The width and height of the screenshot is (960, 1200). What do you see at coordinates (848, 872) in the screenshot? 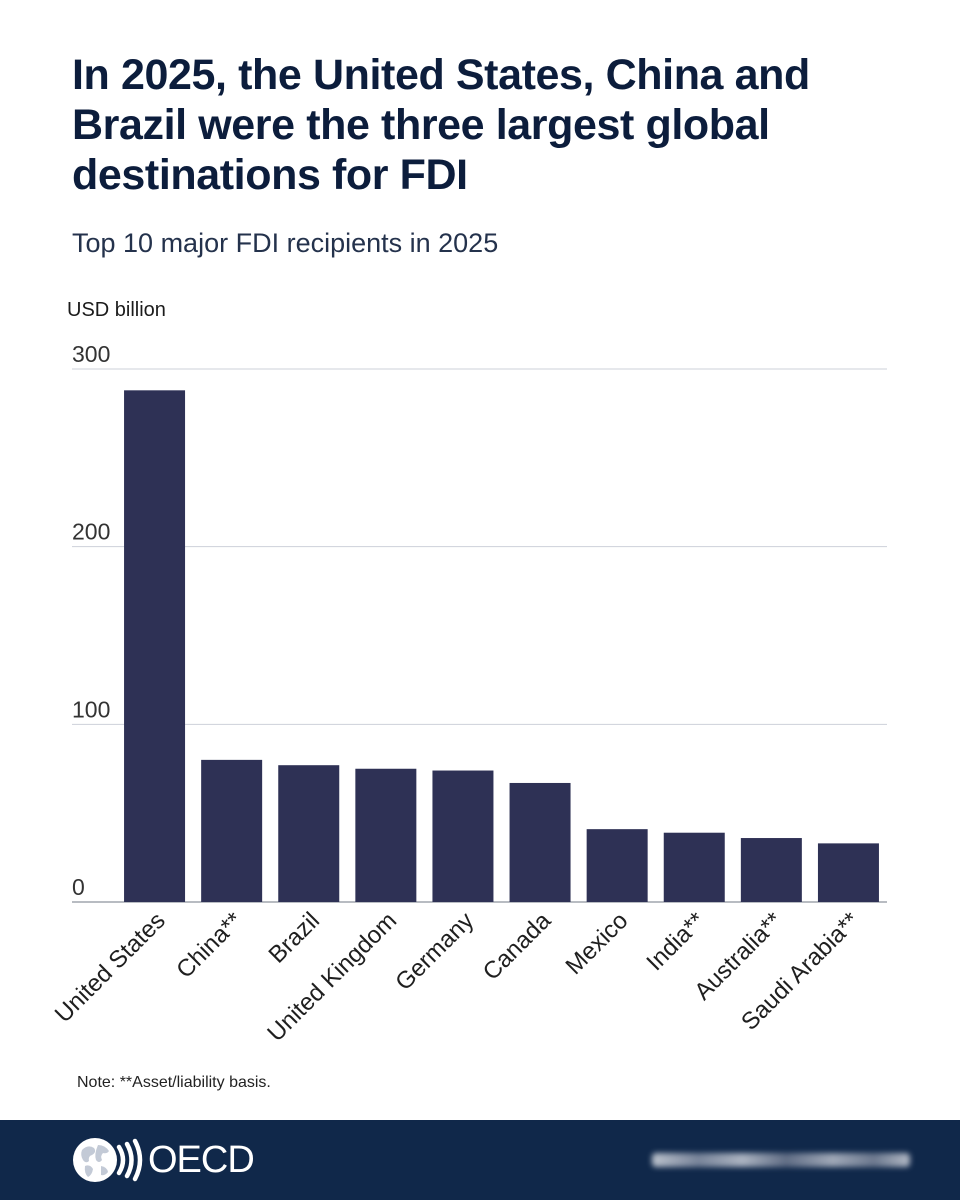
I see `bar-saudi-arabia` at bounding box center [848, 872].